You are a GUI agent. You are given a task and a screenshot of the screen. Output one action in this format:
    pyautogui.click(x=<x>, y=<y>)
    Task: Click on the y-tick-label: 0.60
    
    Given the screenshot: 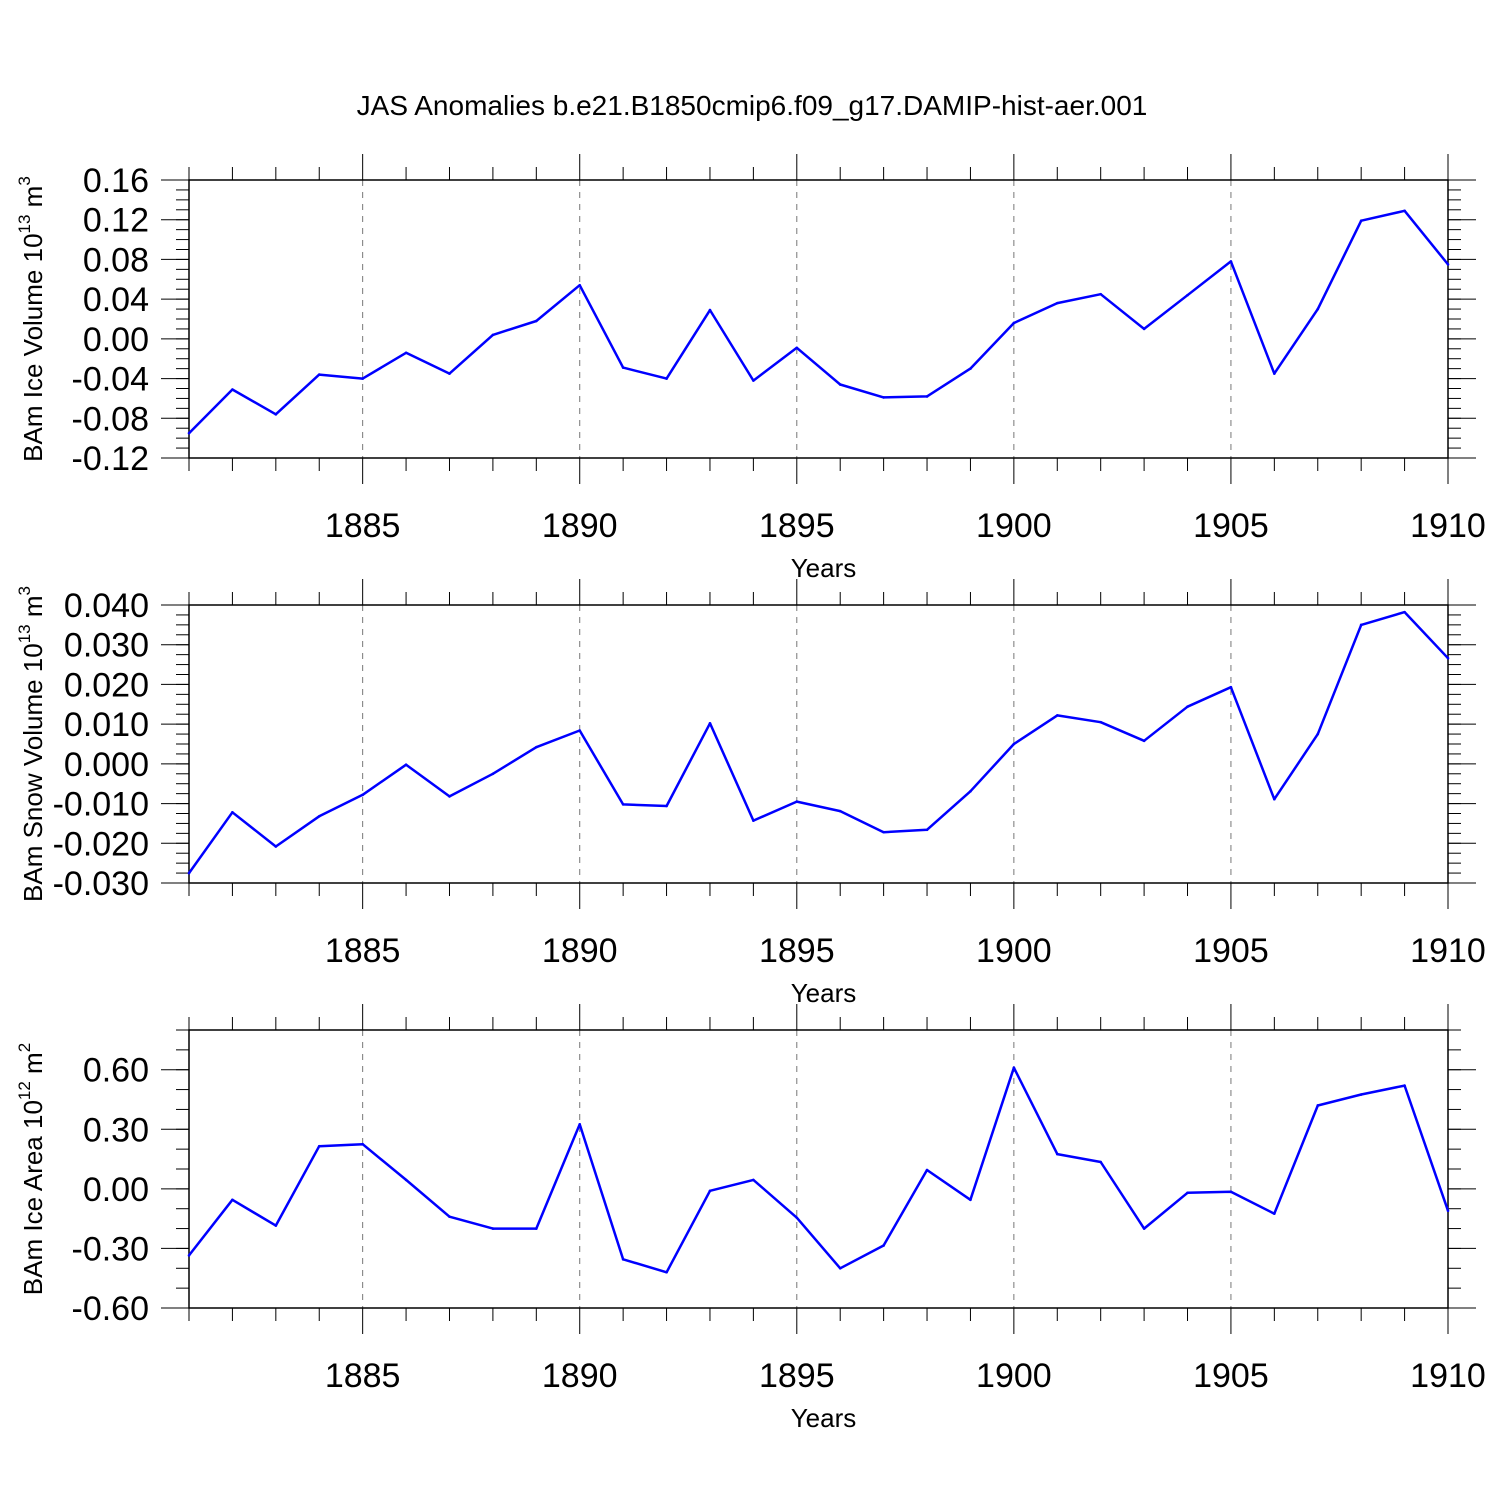 What is the action you would take?
    pyautogui.click(x=116, y=1071)
    